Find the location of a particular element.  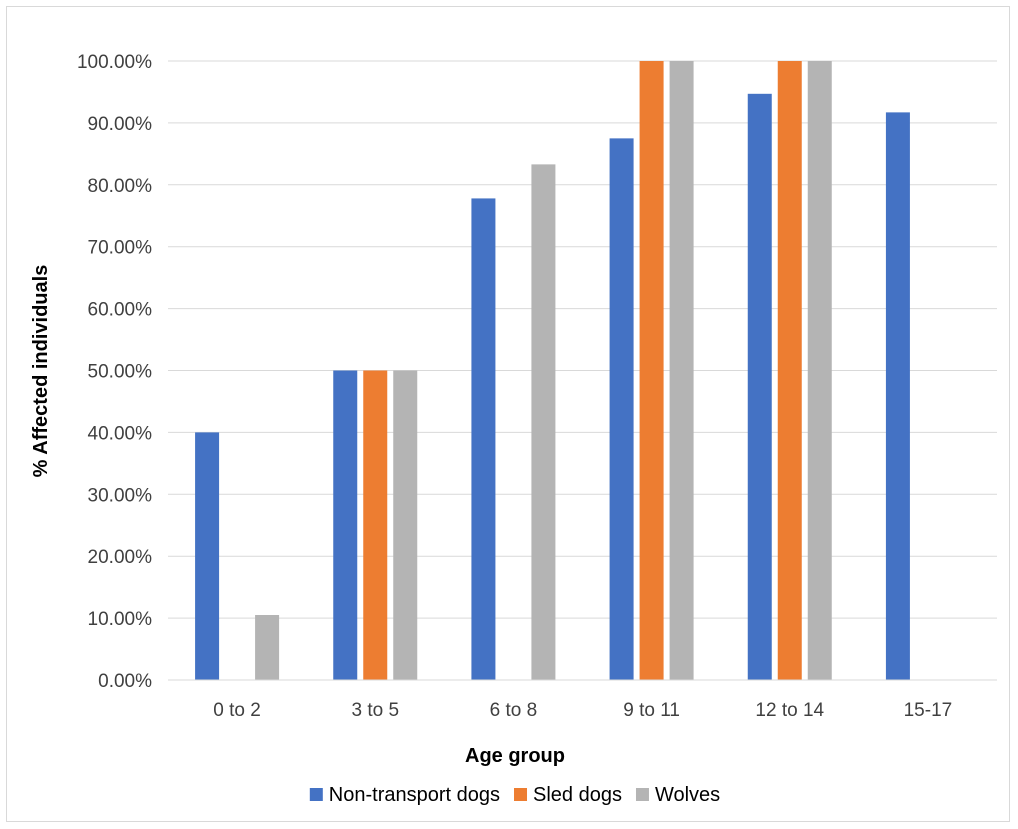

y-tick-label: 10.00% is located at coordinates (120, 619).